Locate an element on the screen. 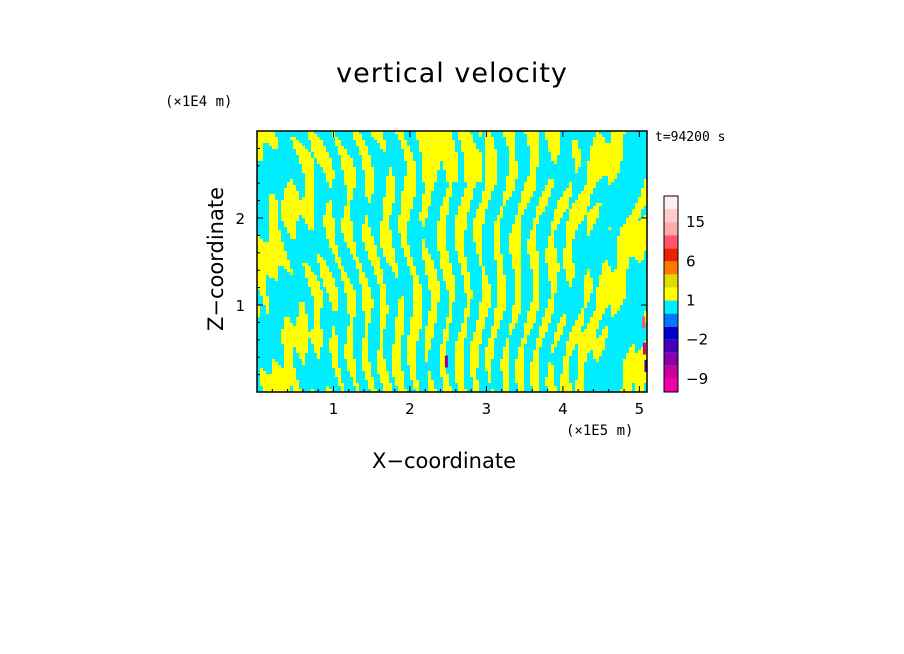  y-tick-label: 1 is located at coordinates (240, 306).